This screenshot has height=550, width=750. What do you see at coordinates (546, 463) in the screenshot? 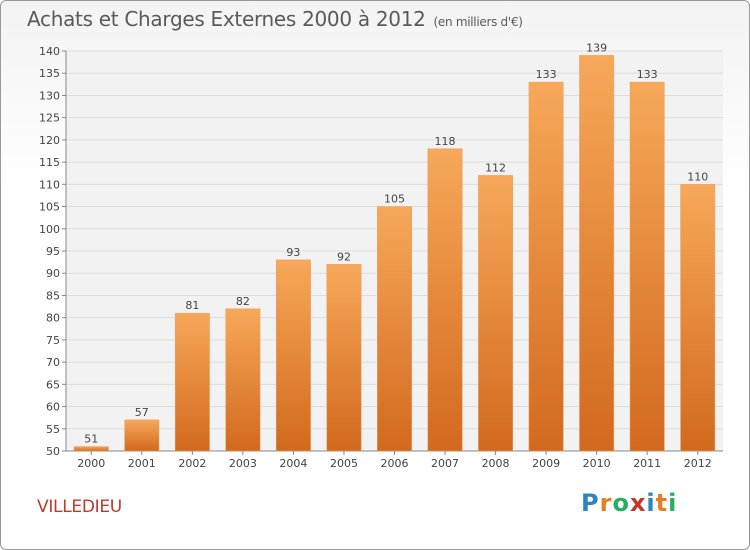
I see `x-tick-label: 2009` at bounding box center [546, 463].